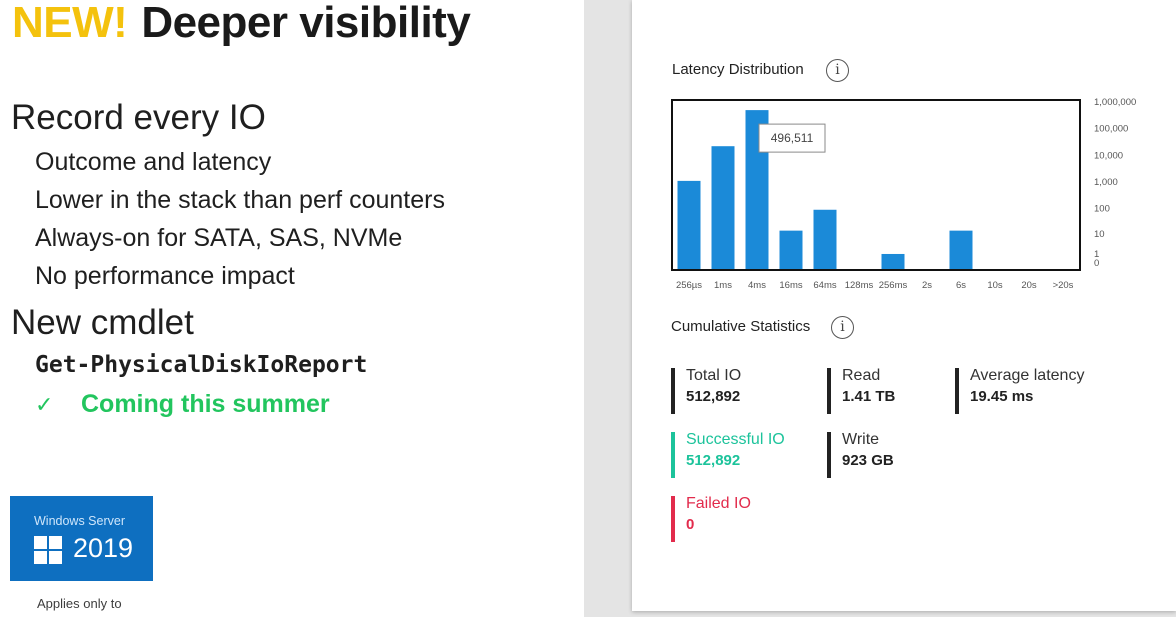  What do you see at coordinates (995, 285) in the screenshot?
I see `x-tick-label: 10s` at bounding box center [995, 285].